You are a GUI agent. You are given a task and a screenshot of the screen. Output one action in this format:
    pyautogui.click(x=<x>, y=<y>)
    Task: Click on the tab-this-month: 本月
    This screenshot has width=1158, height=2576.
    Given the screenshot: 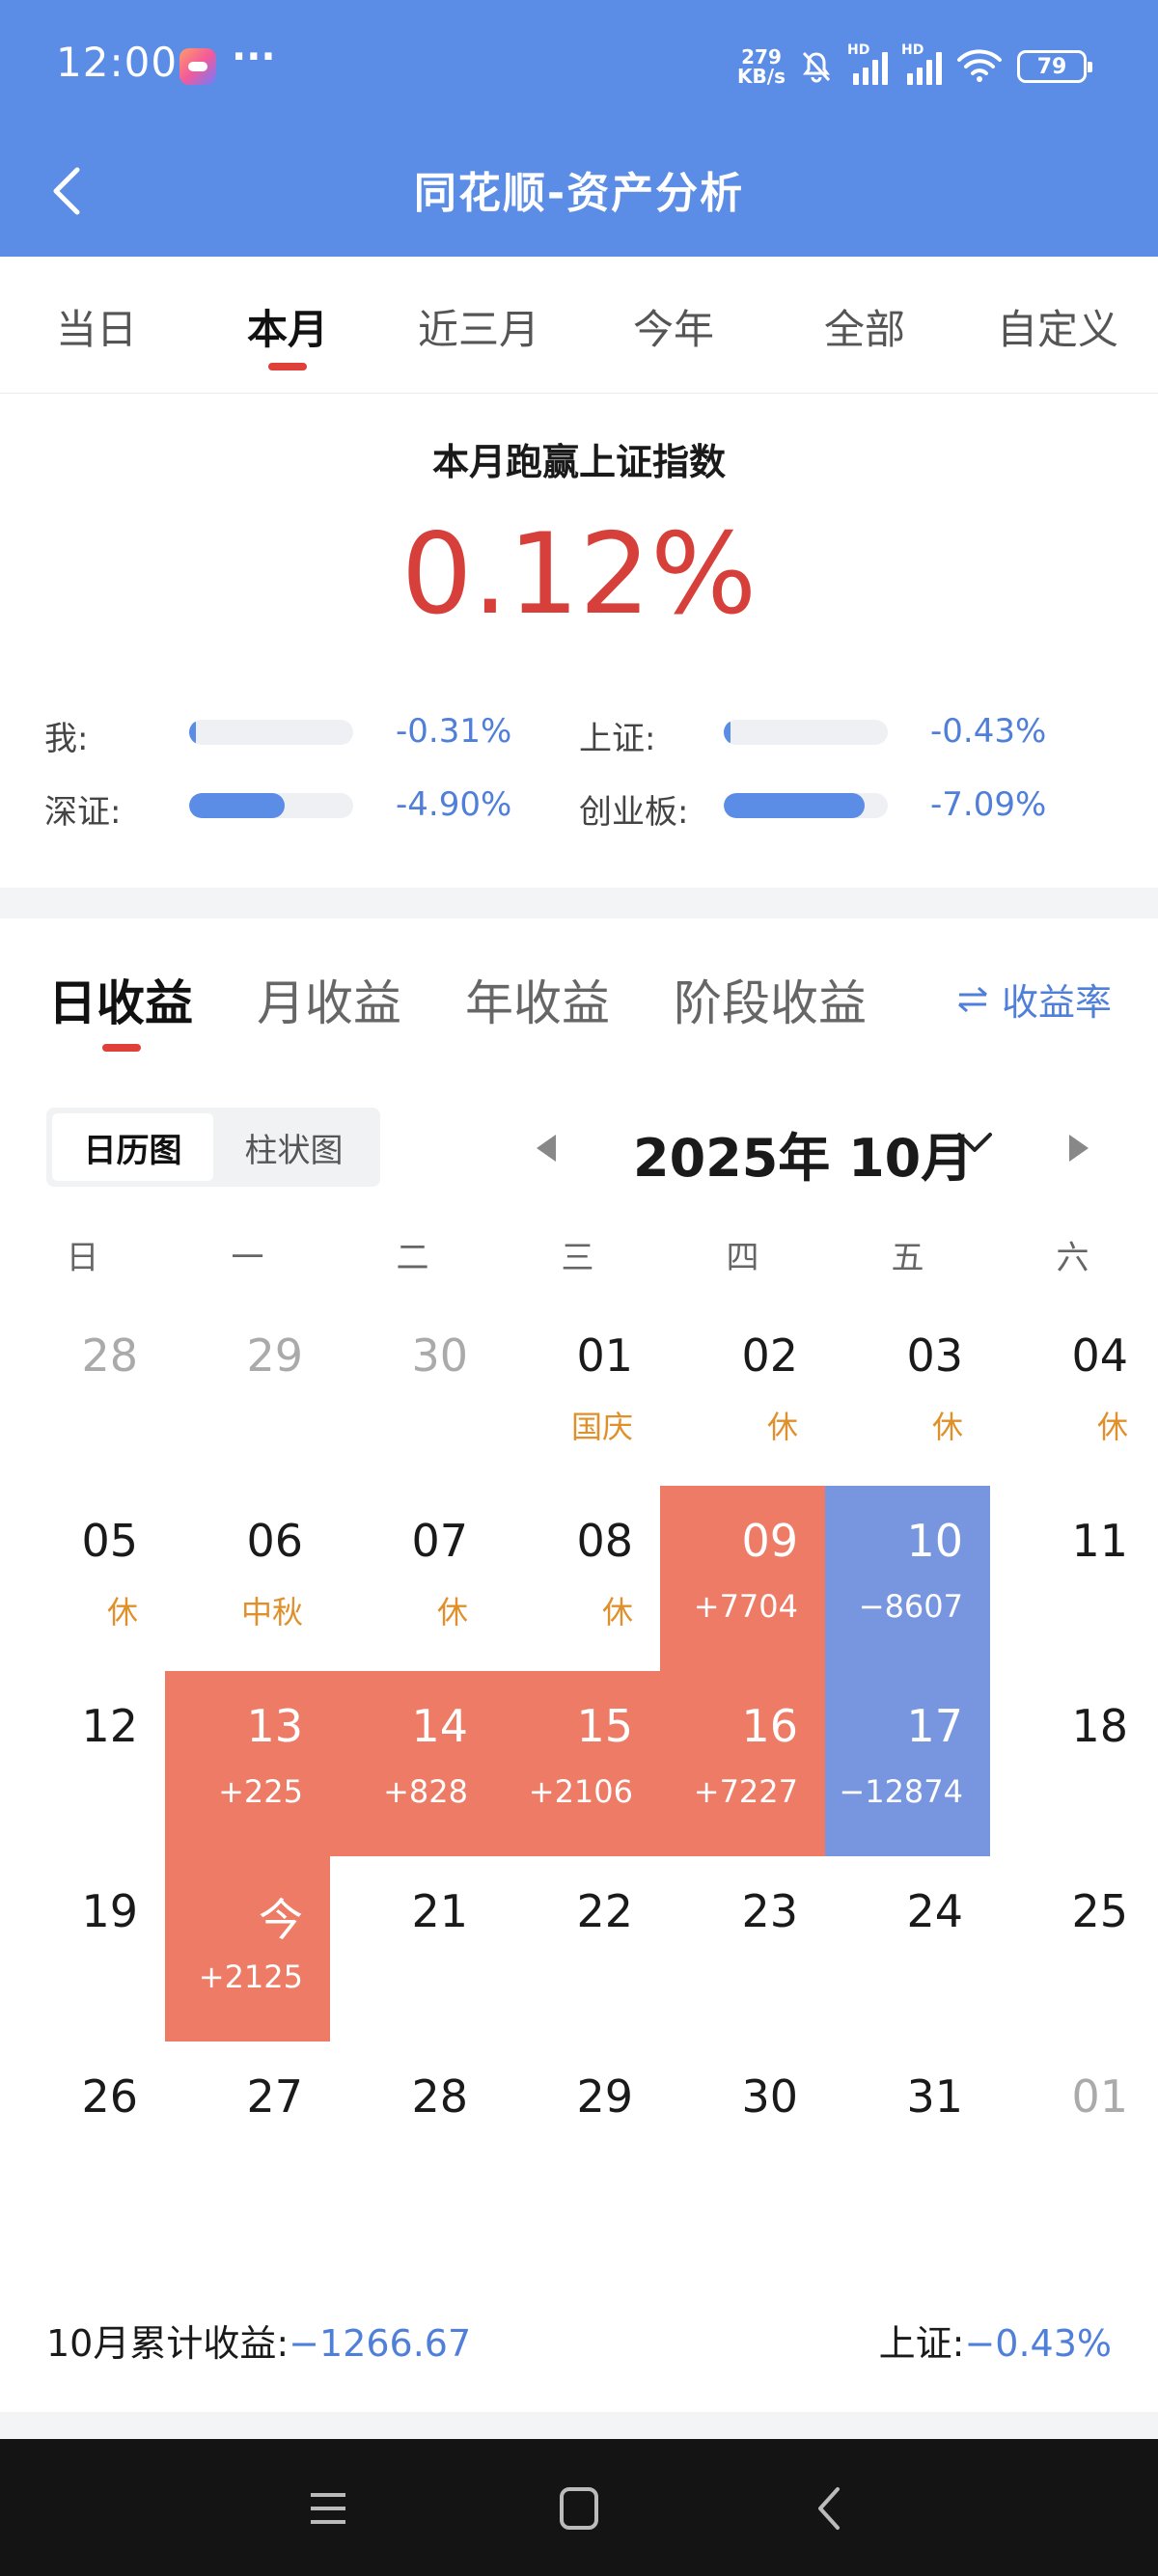 What is the action you would take?
    pyautogui.click(x=287, y=334)
    